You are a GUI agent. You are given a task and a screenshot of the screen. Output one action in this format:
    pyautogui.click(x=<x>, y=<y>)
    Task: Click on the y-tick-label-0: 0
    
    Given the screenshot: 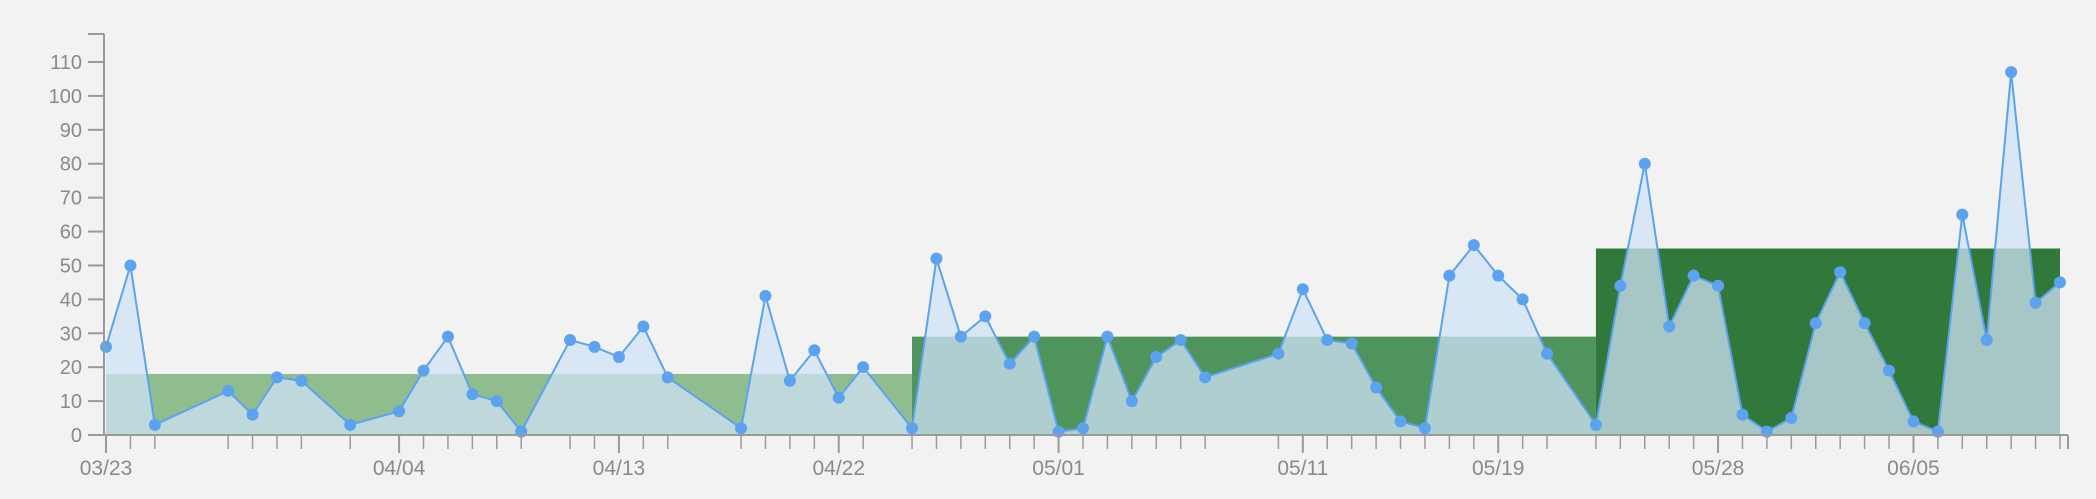 What is the action you would take?
    pyautogui.click(x=76, y=436)
    